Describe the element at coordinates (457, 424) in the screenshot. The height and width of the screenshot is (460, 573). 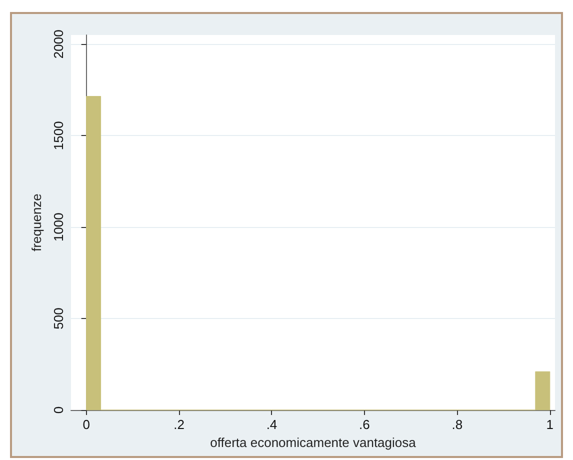
I see `x-tick-label: .8` at that location.